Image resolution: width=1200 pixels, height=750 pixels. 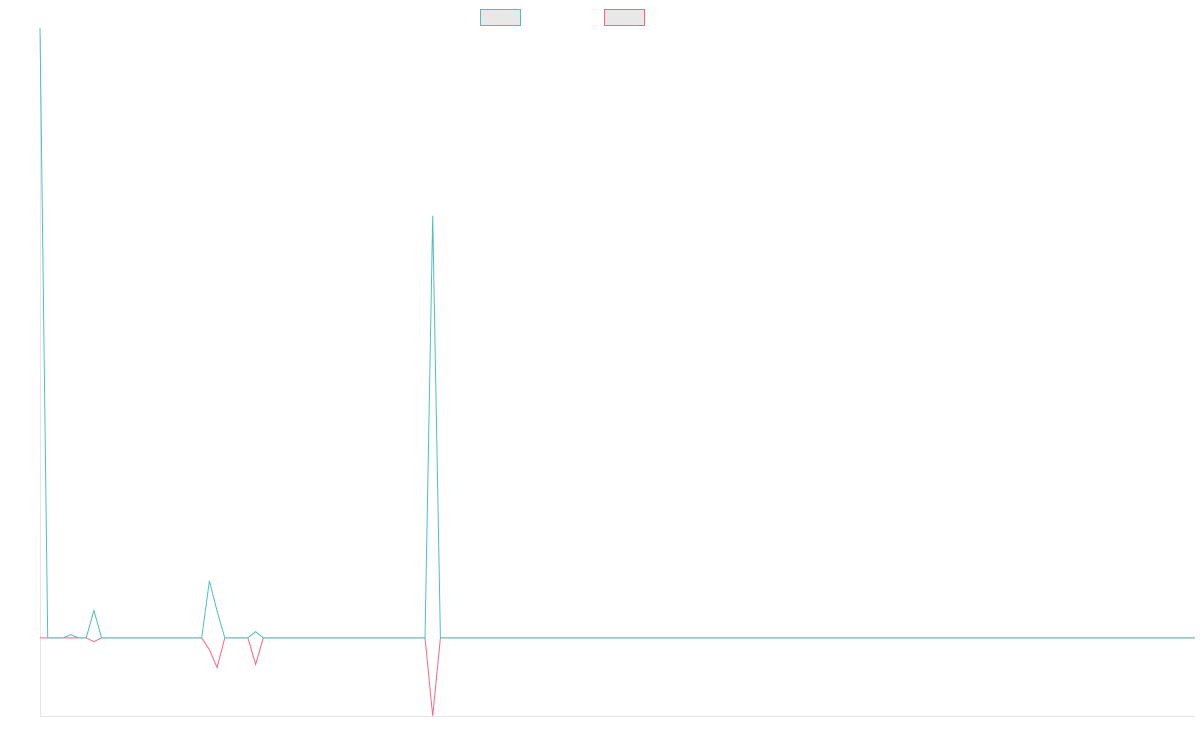 I want to click on legend, so click(x=562, y=17).